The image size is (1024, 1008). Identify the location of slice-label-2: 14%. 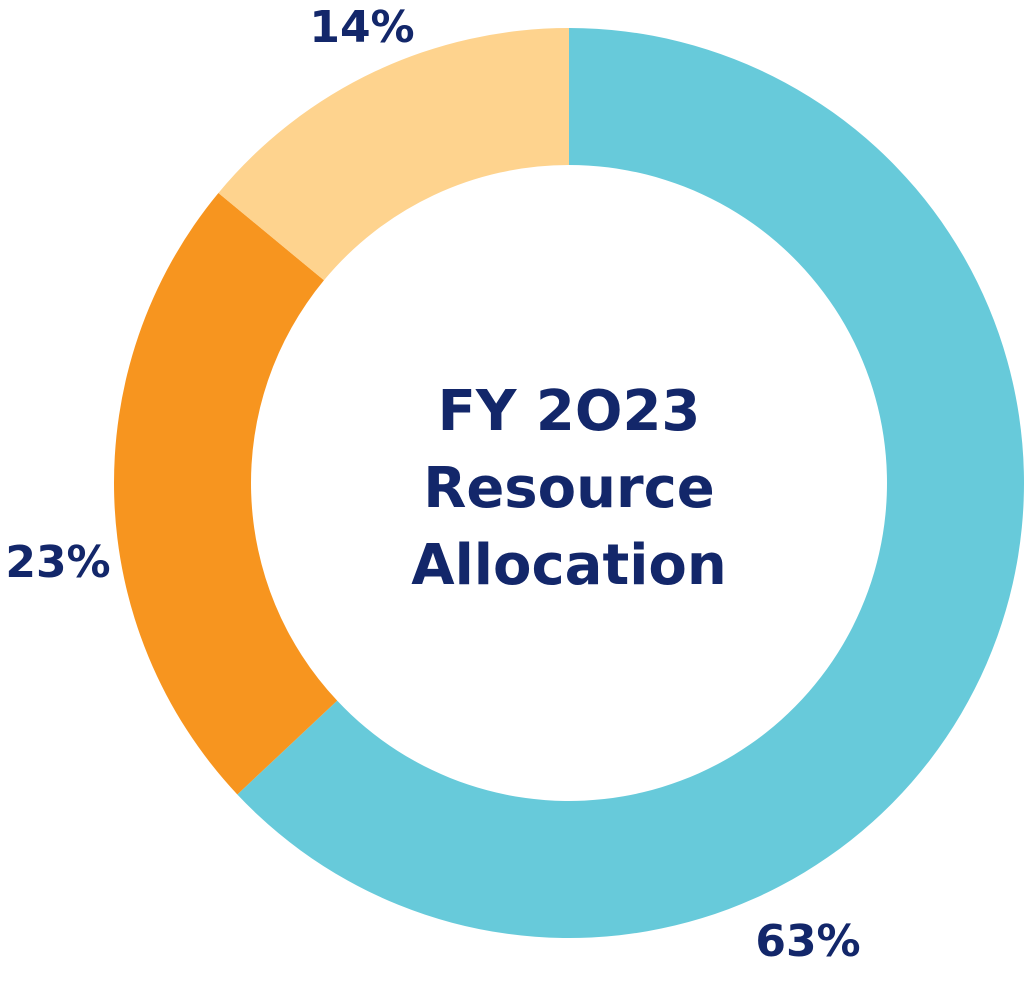
(361, 27).